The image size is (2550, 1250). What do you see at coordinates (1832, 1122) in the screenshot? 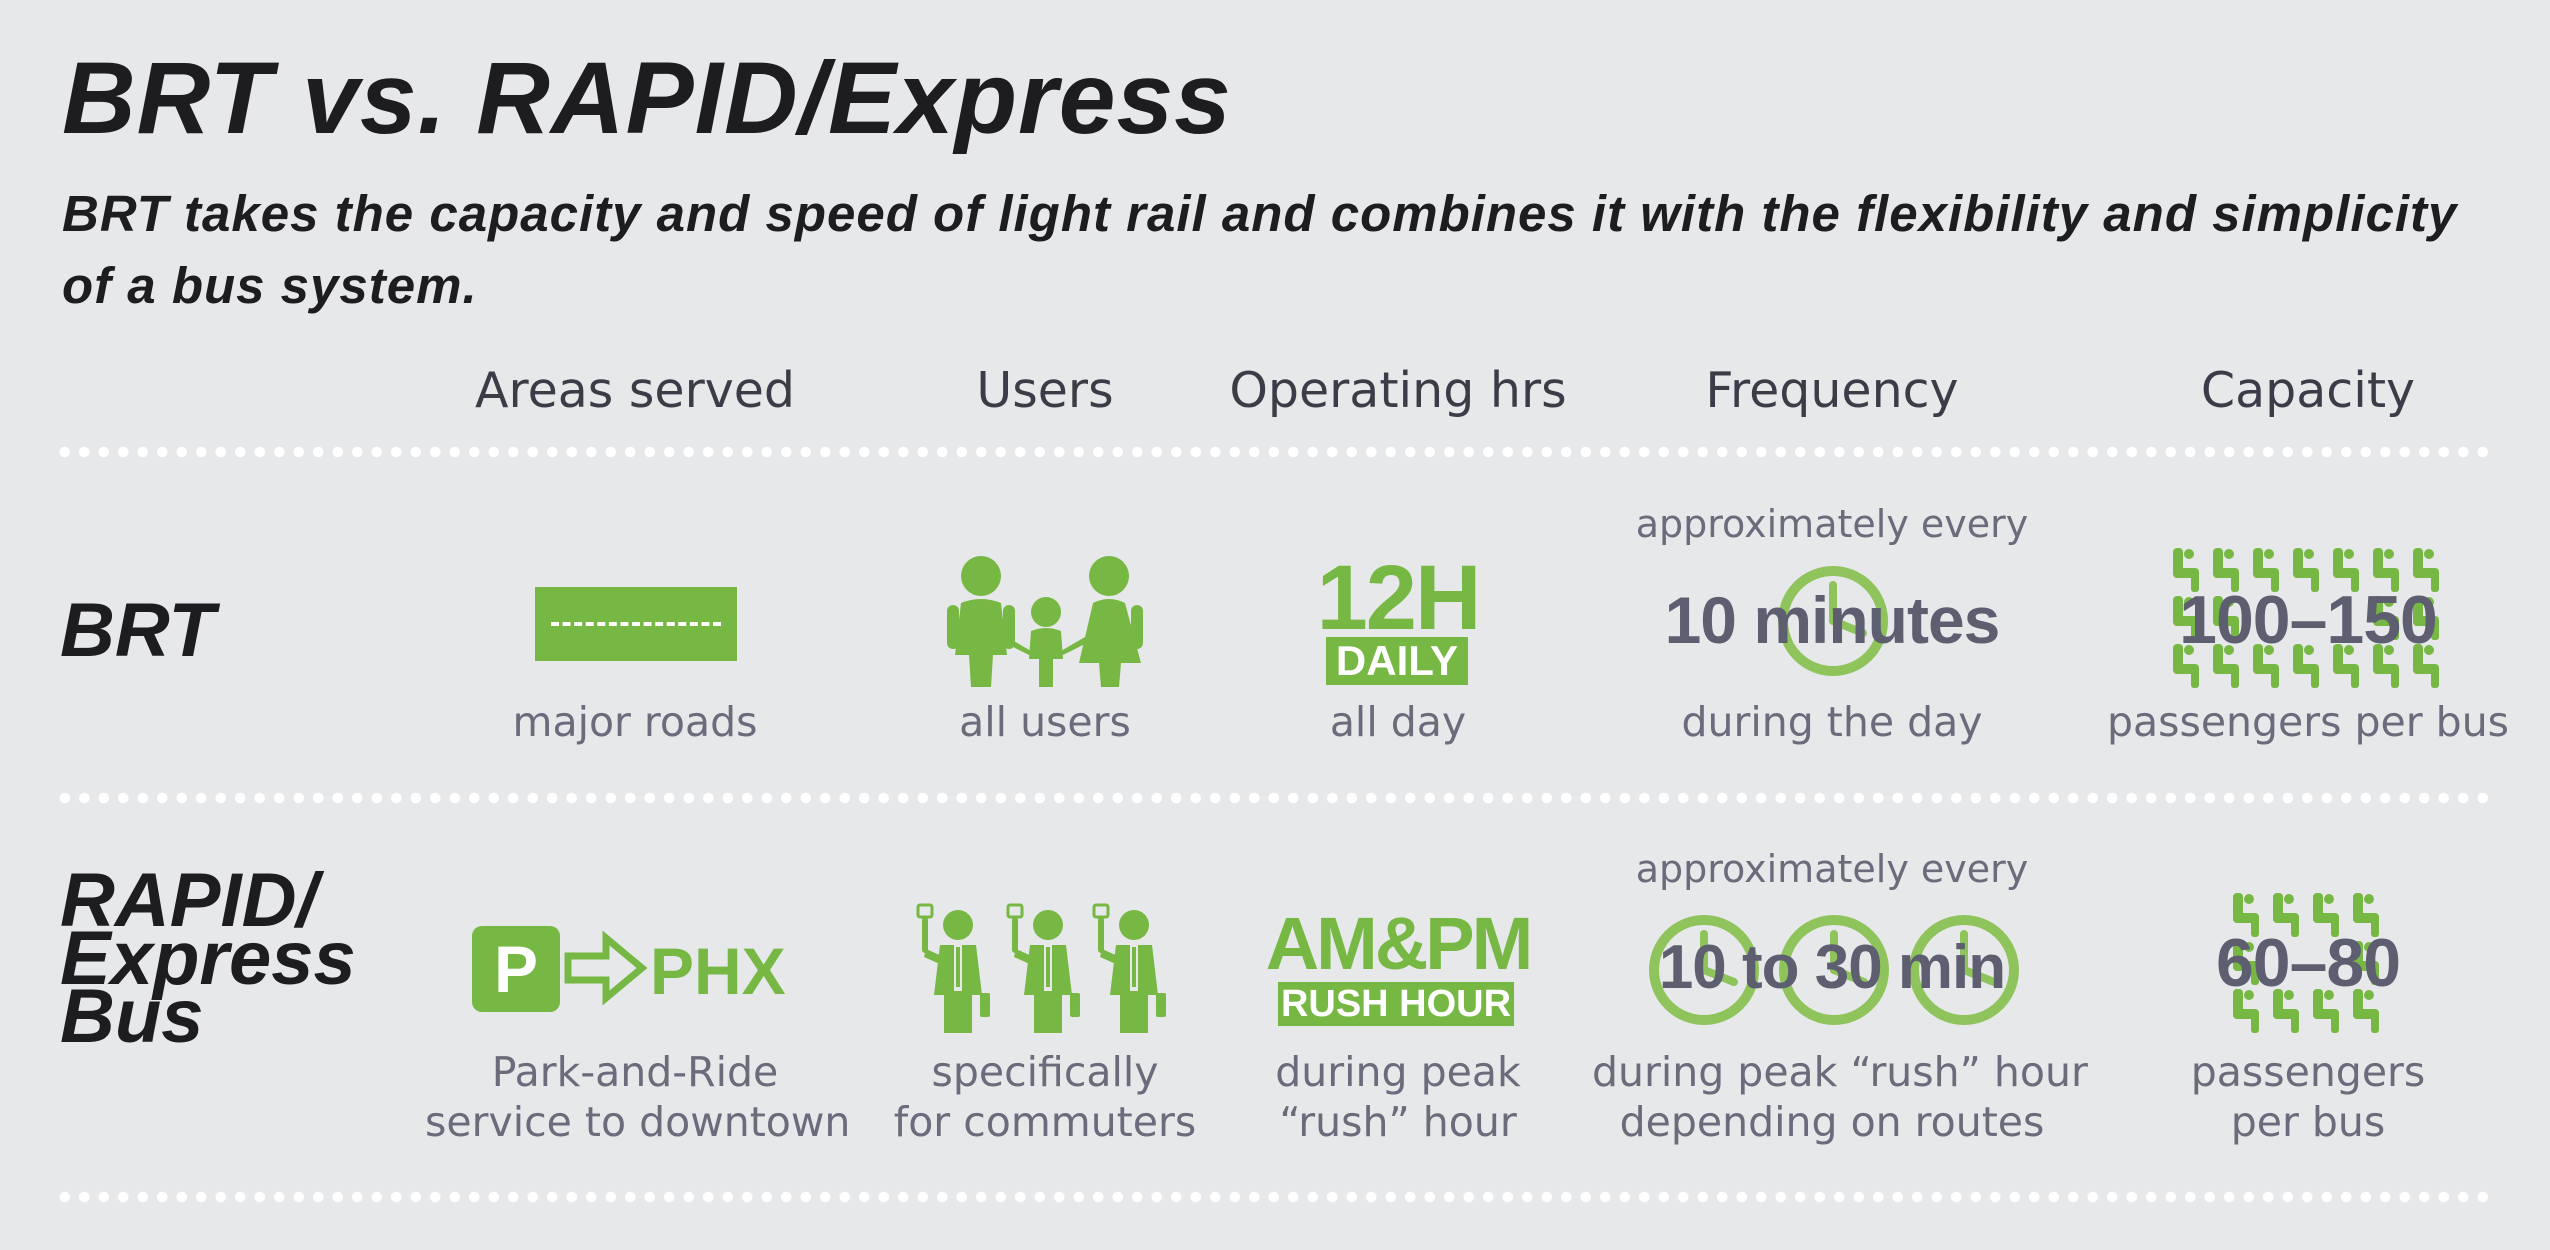
I see `caption-line: depending on routes` at bounding box center [1832, 1122].